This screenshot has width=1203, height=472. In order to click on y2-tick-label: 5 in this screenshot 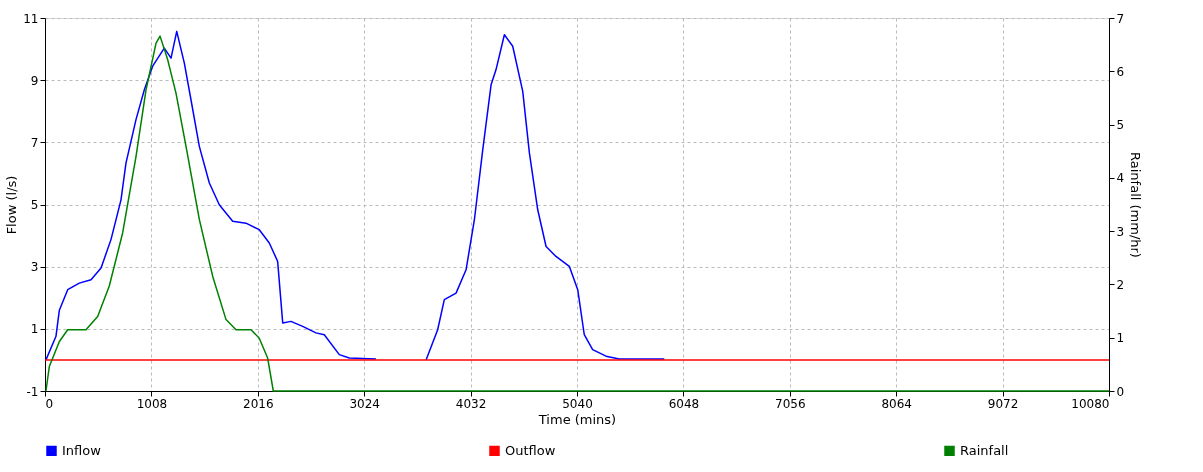, I will do `click(1120, 125)`.